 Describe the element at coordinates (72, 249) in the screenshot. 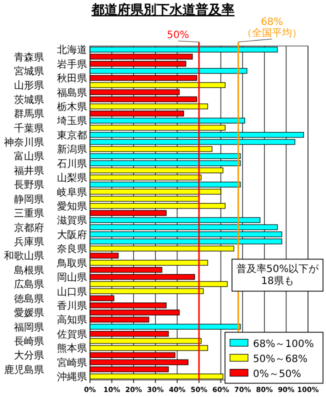

I see `y-tick-label: 奈良県` at that location.